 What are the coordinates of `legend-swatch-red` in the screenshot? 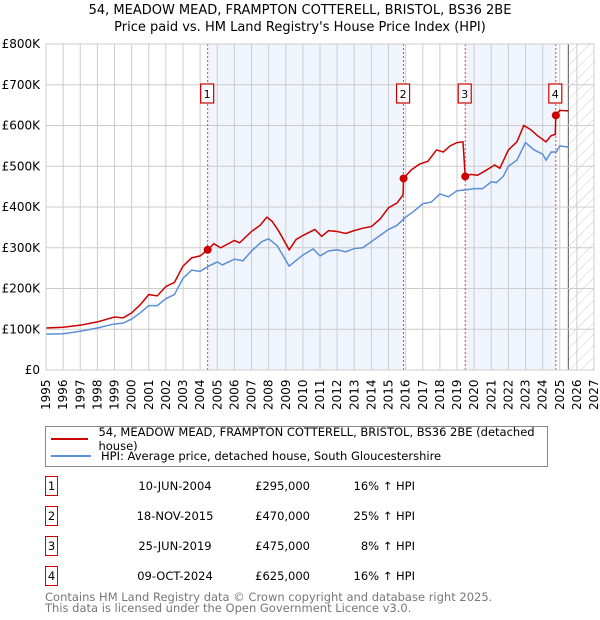 It's located at (70, 439).